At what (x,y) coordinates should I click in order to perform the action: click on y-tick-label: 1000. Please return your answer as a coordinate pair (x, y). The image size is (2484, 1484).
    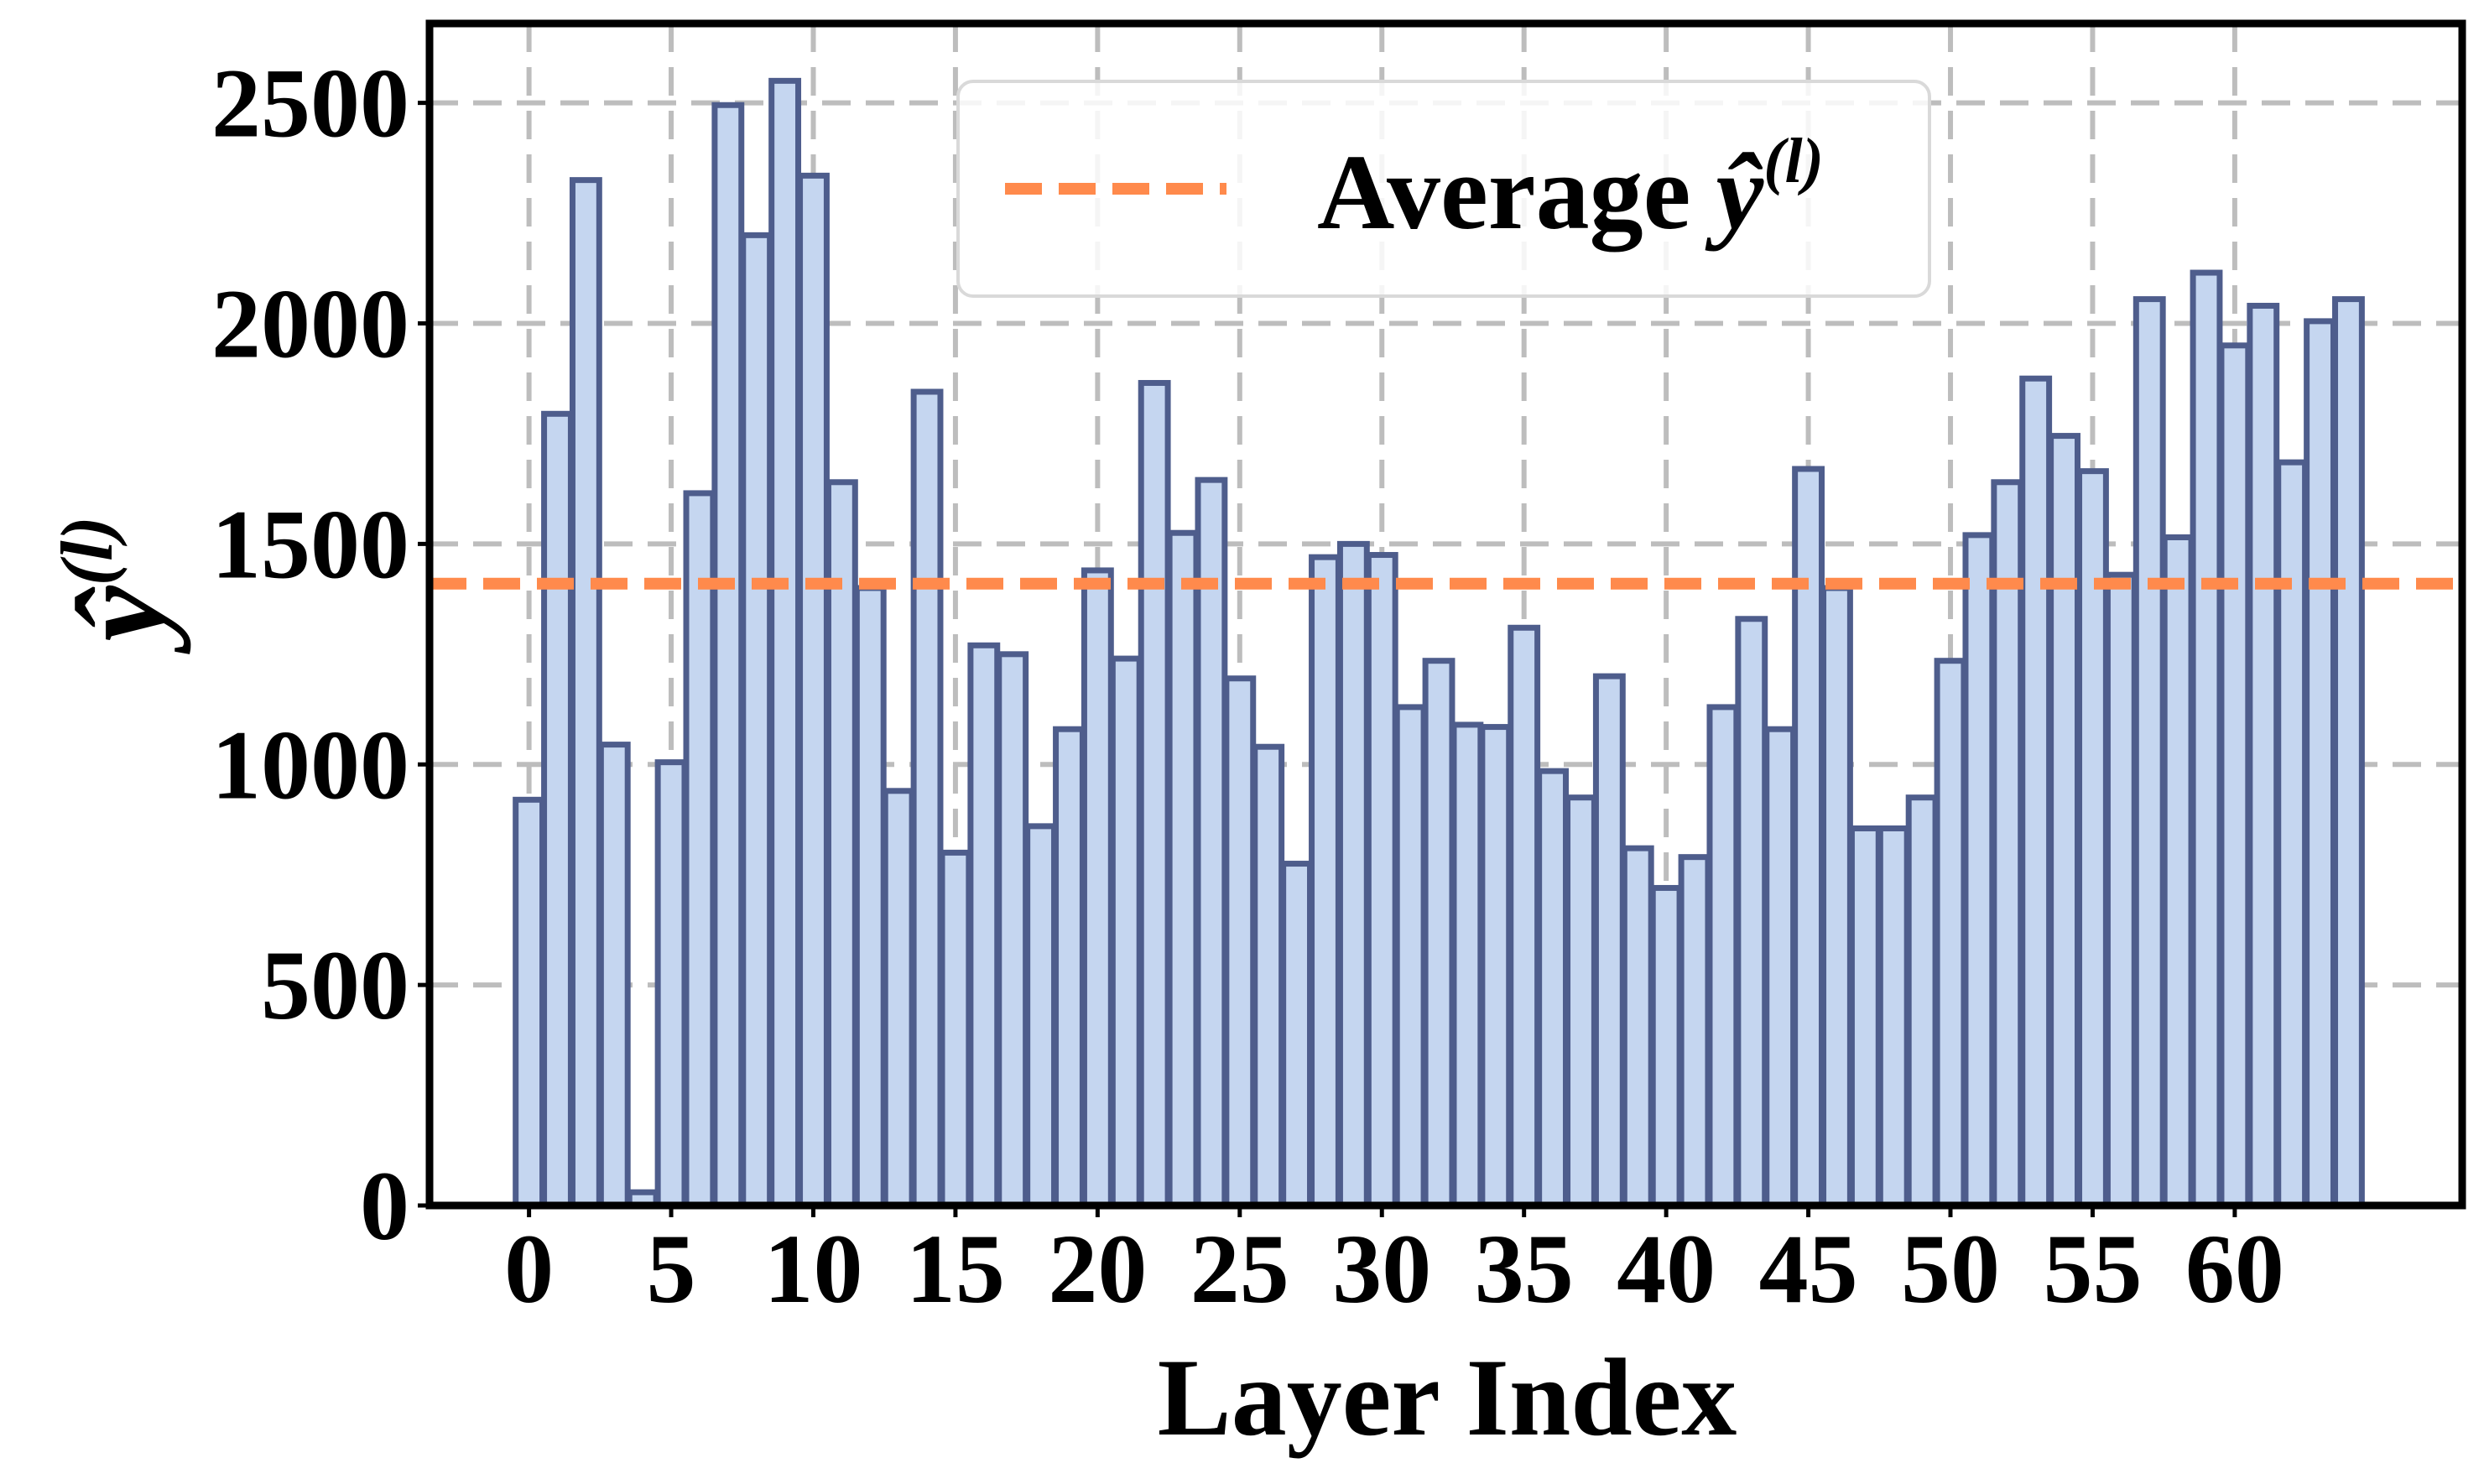
    Looking at the image, I should click on (310, 765).